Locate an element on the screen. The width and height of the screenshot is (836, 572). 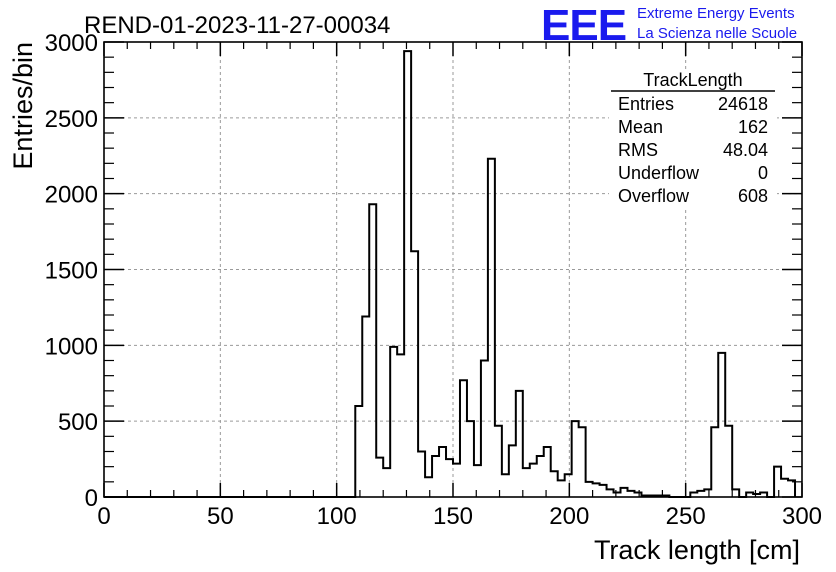
stats-label-rms: RMS is located at coordinates (638, 150).